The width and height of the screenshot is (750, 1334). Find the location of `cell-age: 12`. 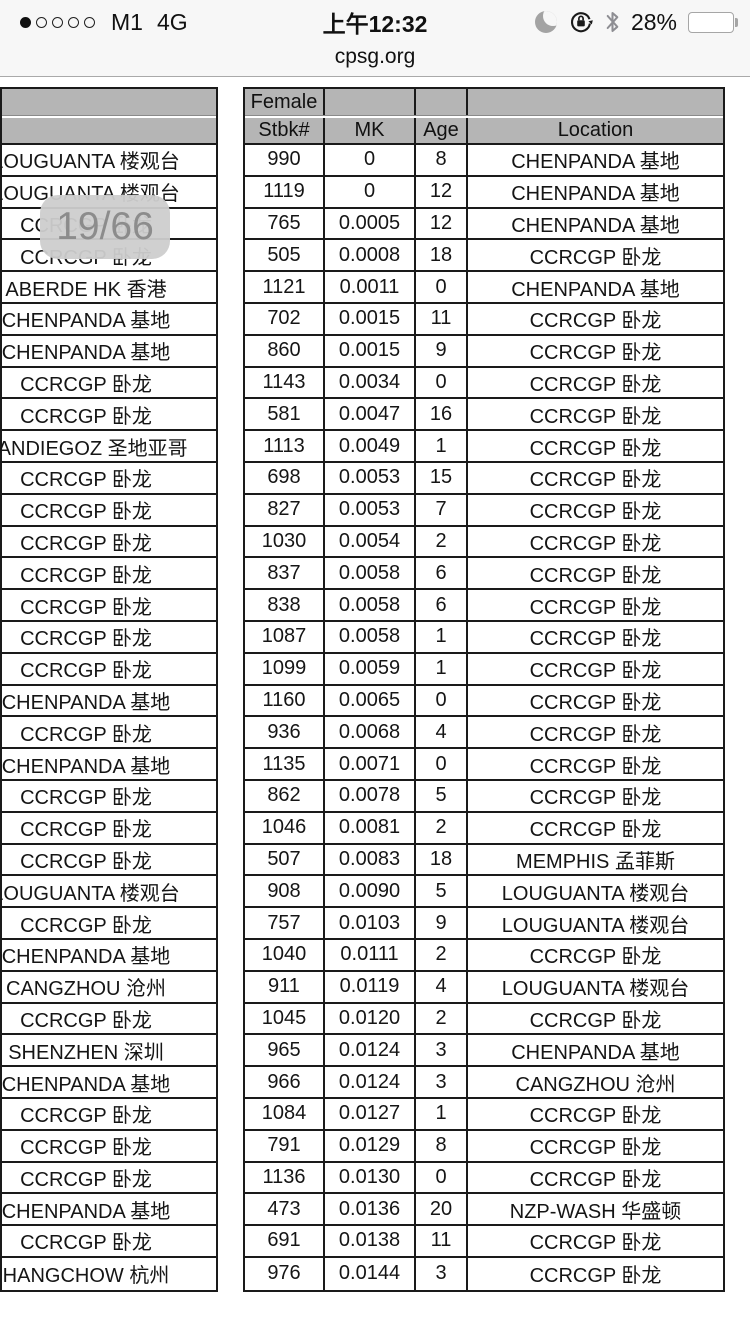

cell-age: 12 is located at coordinates (442, 191).